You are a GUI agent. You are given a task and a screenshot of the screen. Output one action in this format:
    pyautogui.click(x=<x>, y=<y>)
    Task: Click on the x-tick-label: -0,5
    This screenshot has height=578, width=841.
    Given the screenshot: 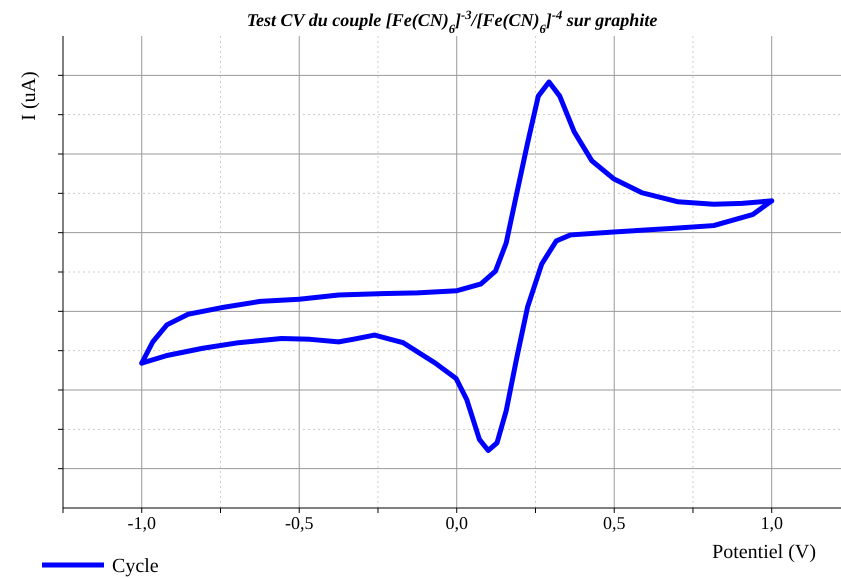 What is the action you would take?
    pyautogui.click(x=299, y=523)
    